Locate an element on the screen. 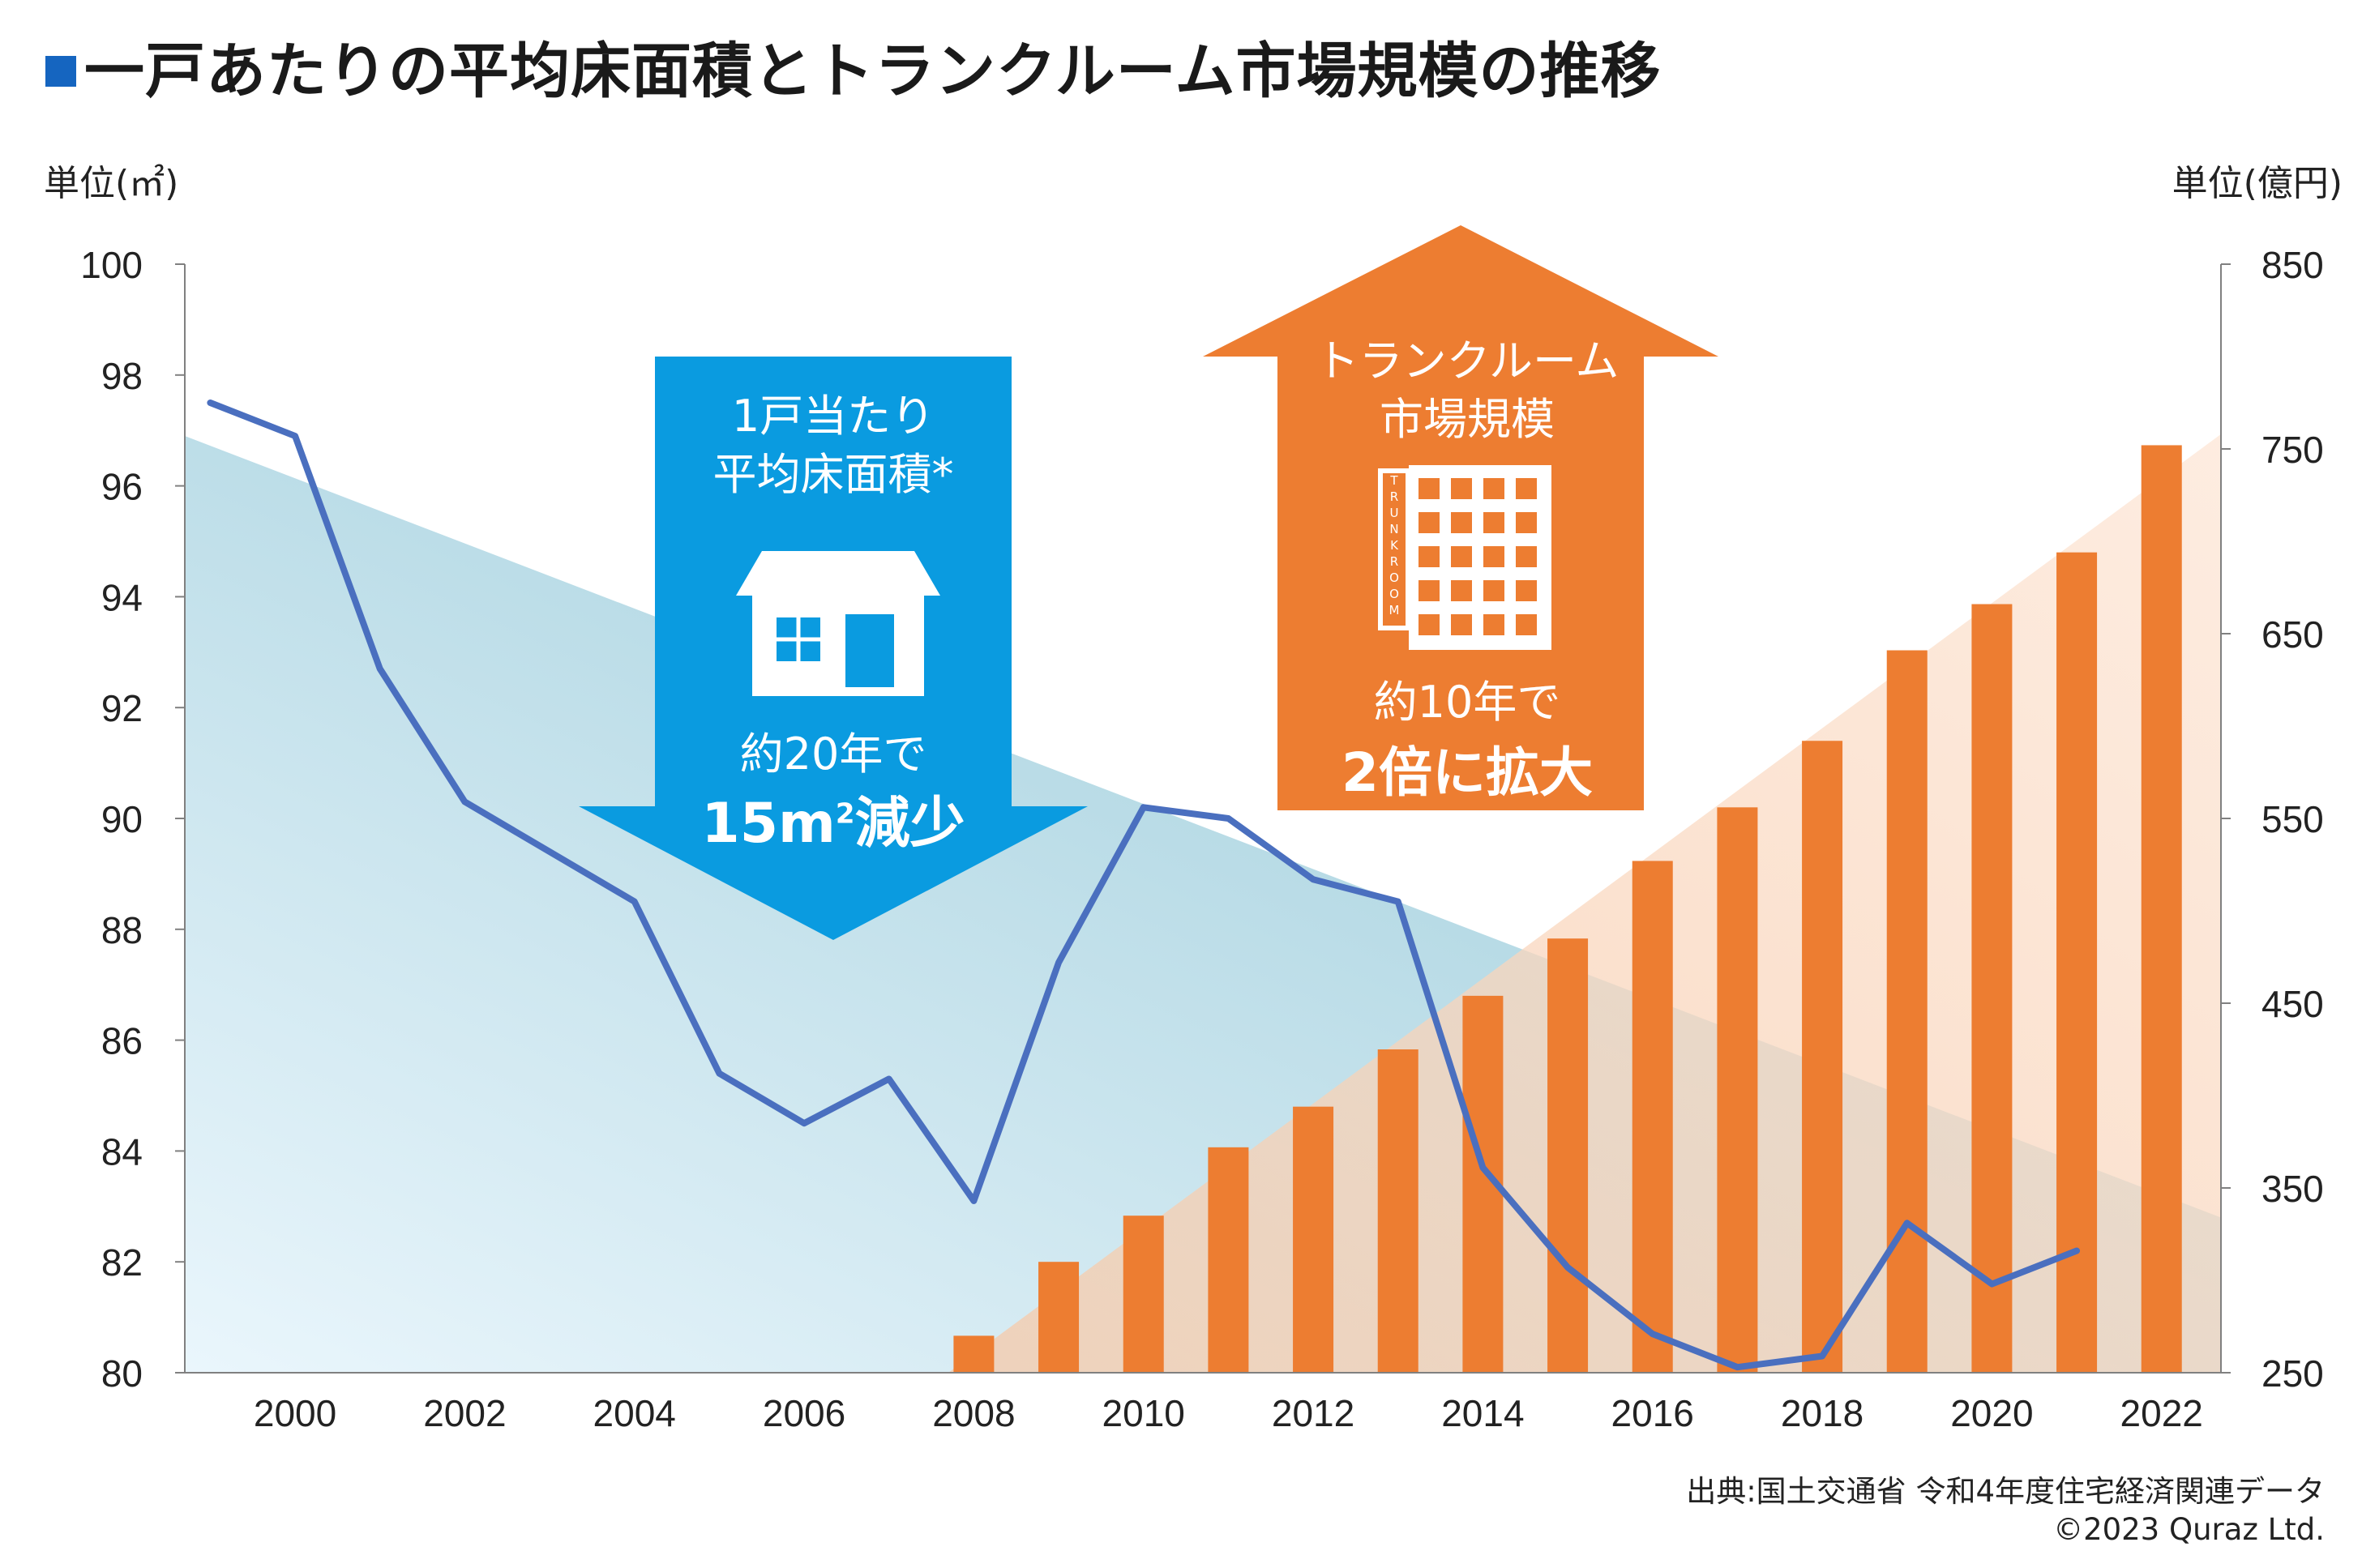  x-tick-label: 2006 is located at coordinates (804, 1413).